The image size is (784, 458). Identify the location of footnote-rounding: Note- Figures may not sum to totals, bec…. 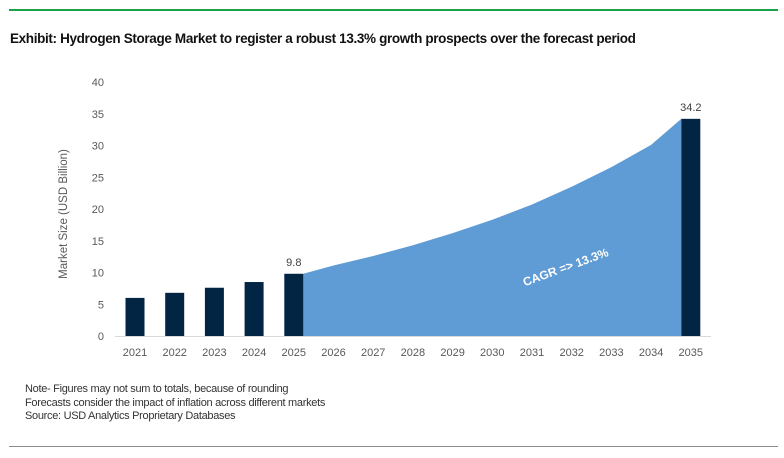
(157, 389).